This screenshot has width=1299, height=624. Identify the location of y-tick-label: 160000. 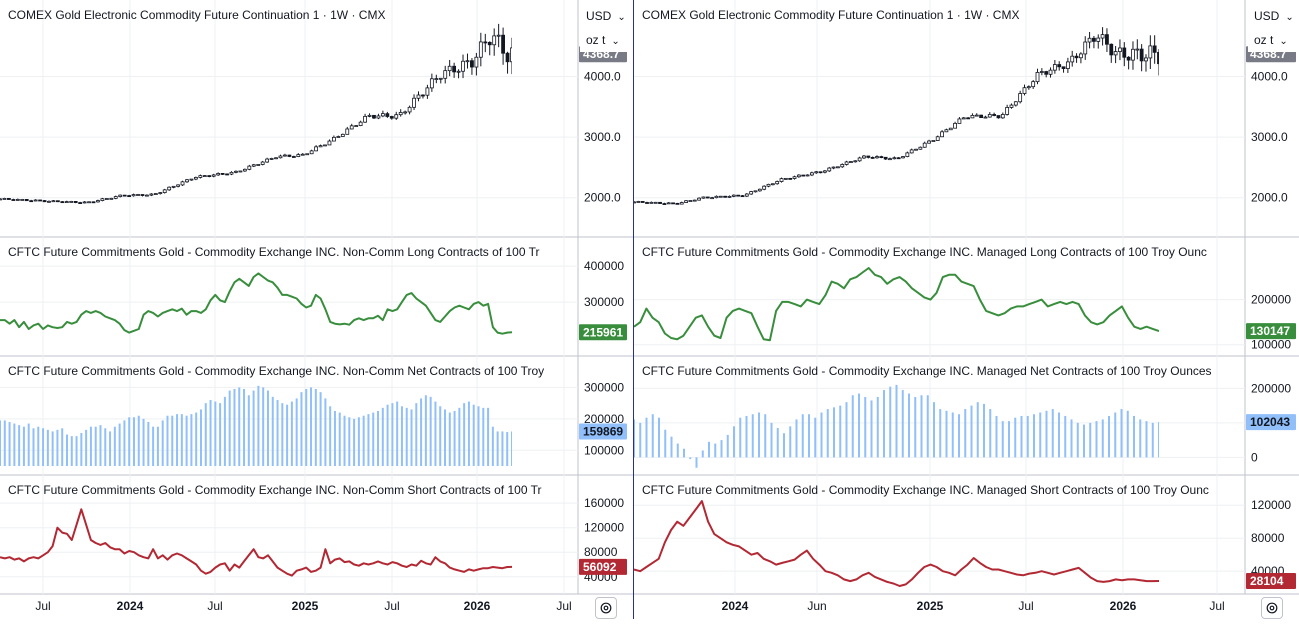
(604, 503).